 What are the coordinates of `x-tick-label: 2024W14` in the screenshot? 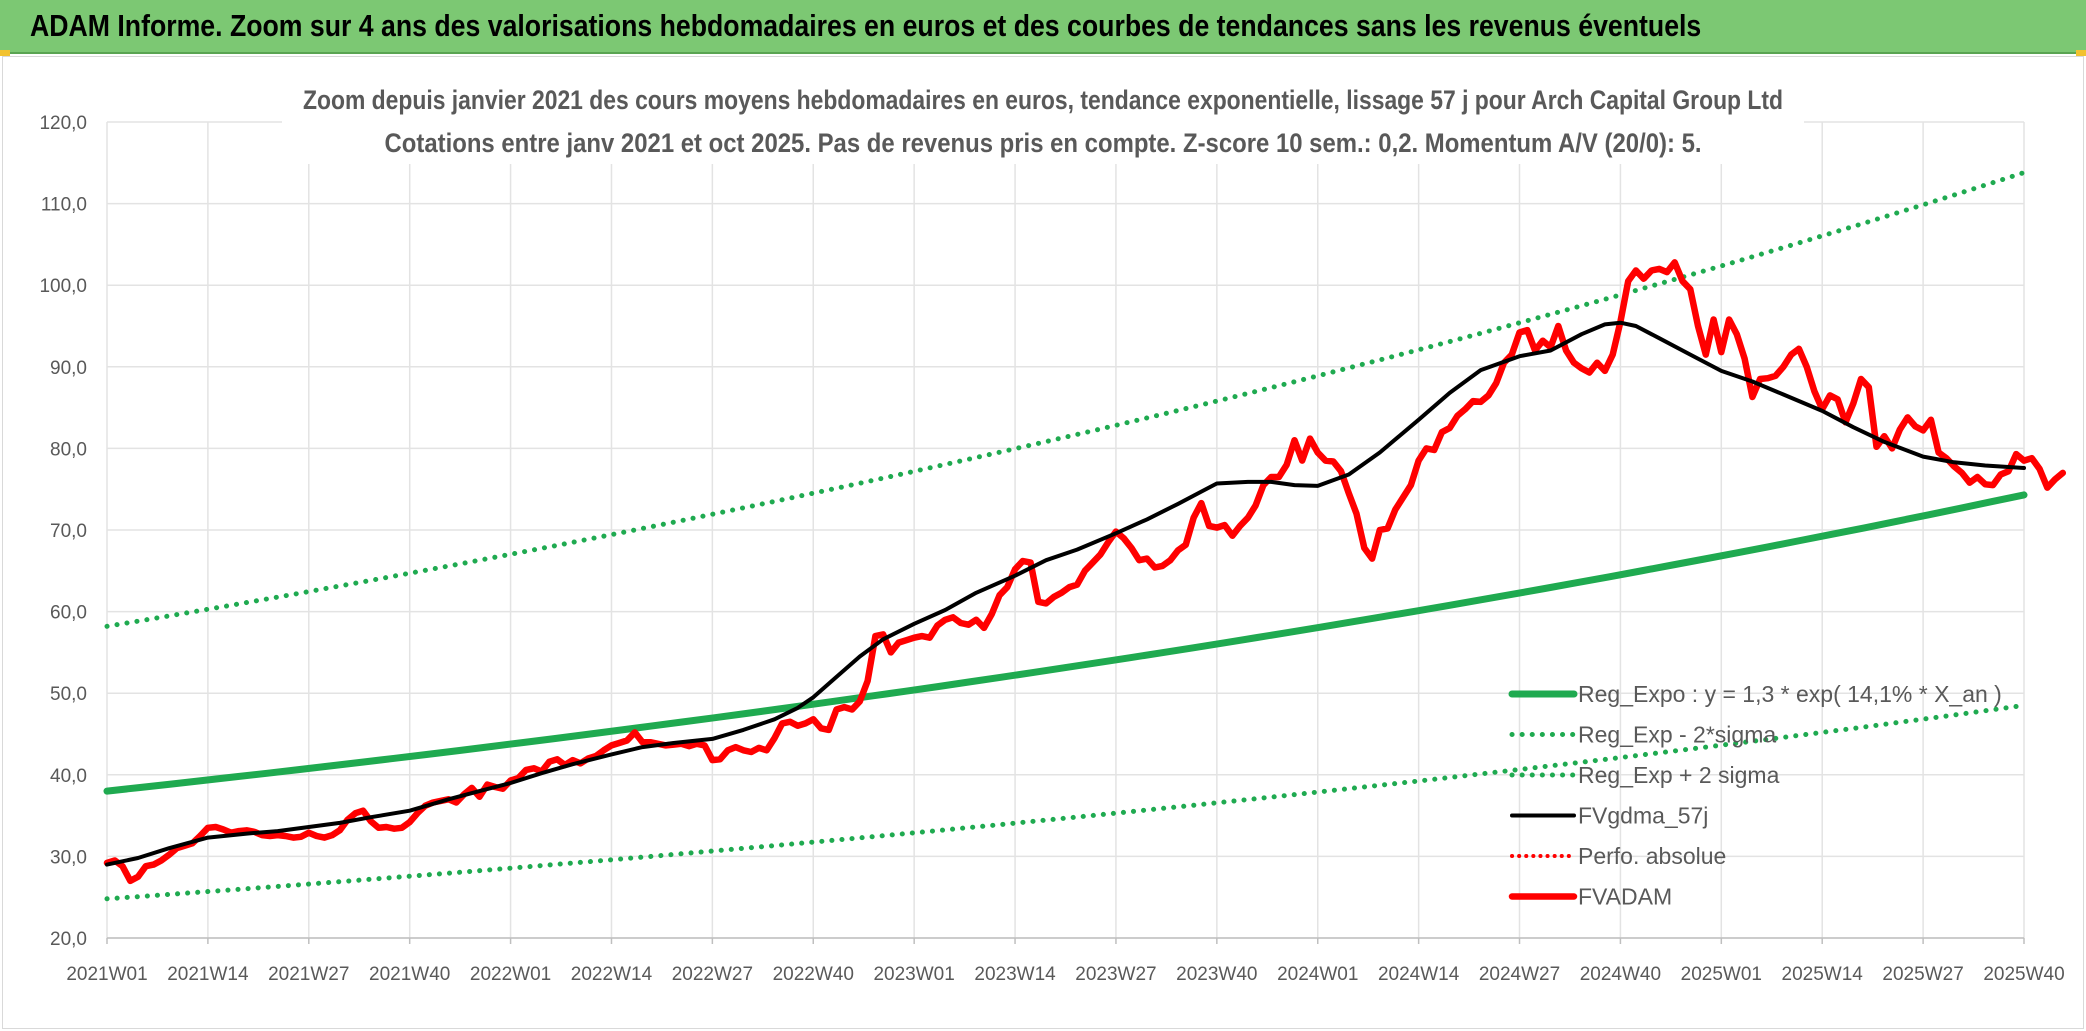 It's located at (1419, 974).